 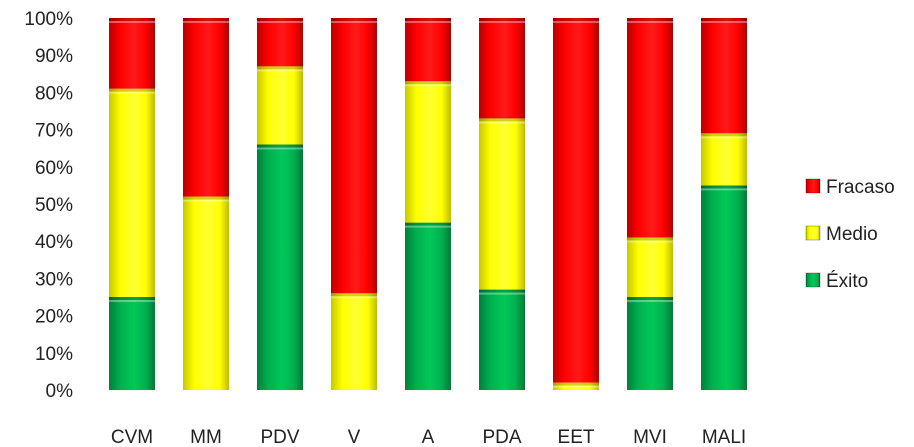 I want to click on bar-segment-mali-fracaso, so click(x=724, y=76).